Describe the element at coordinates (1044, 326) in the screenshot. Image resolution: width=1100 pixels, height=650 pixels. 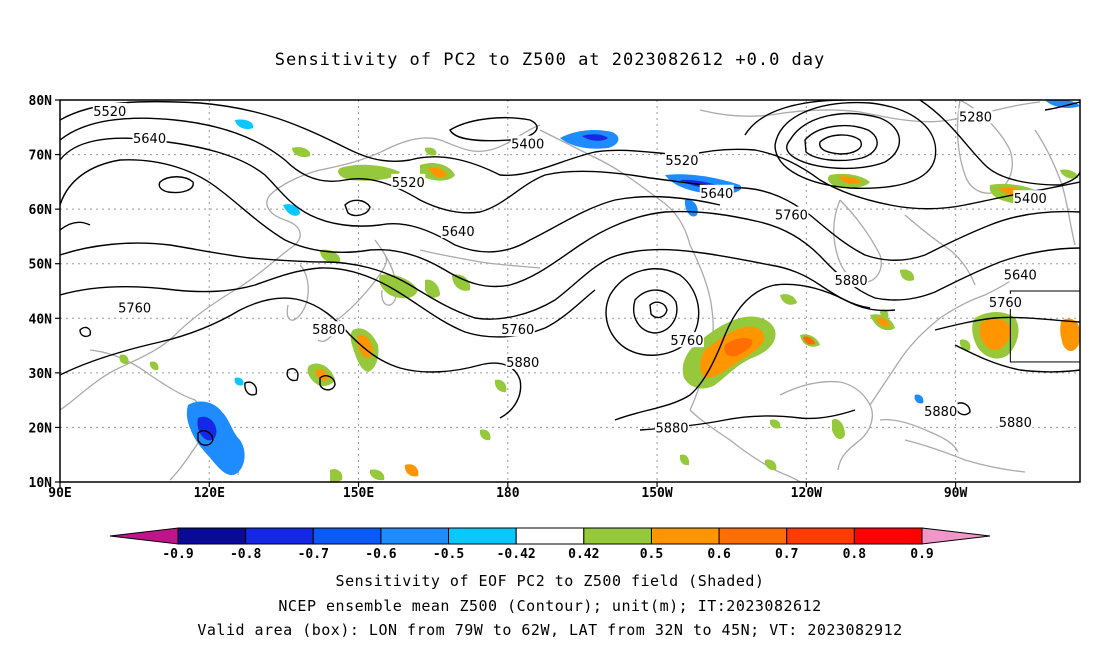
I see `valid-area-rect` at that location.